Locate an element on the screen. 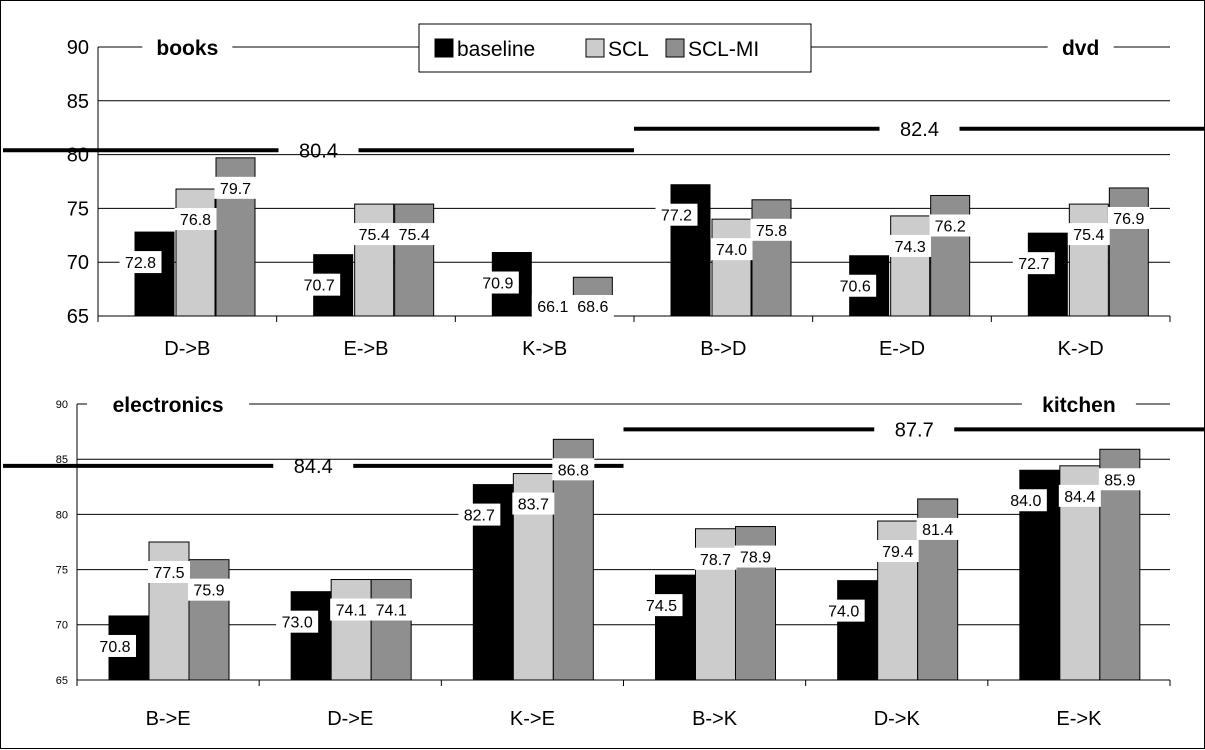  category-label-e-k: E->K is located at coordinates (1079, 719).